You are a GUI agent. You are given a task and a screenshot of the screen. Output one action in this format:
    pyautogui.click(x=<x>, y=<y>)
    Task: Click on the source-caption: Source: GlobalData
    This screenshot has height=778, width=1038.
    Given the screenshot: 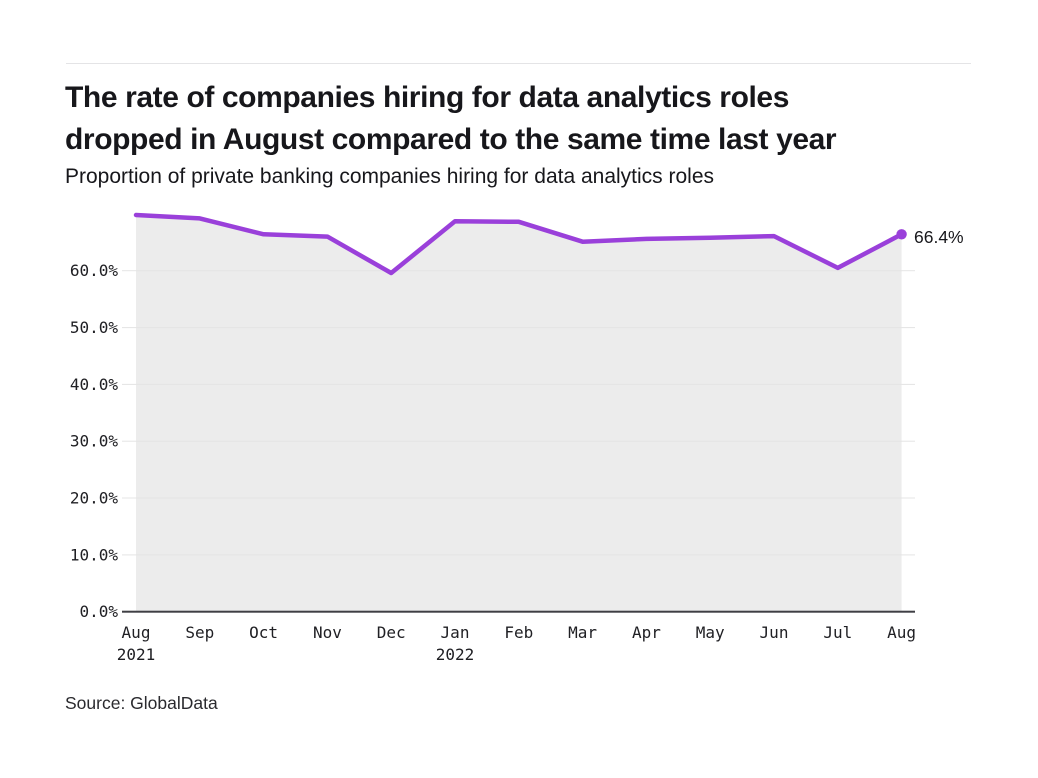 What is the action you would take?
    pyautogui.click(x=141, y=703)
    